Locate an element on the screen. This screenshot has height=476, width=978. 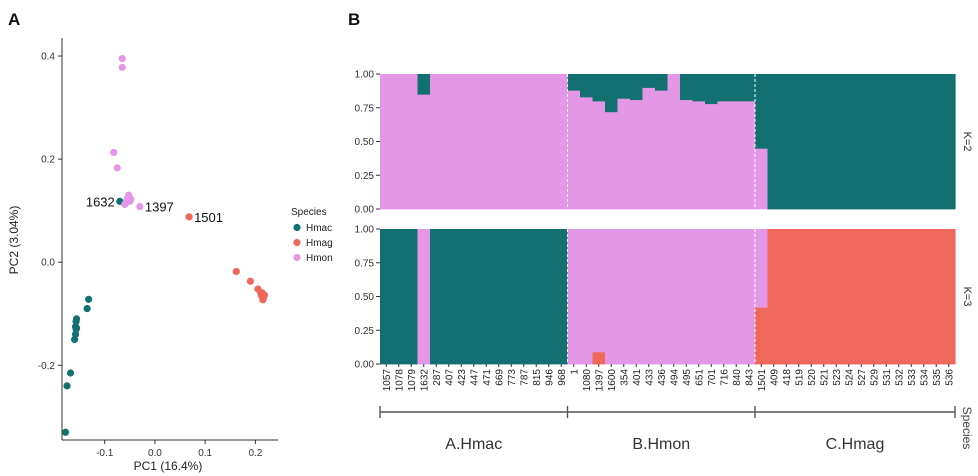
legend-label-hmag: Hmag is located at coordinates (319, 243).